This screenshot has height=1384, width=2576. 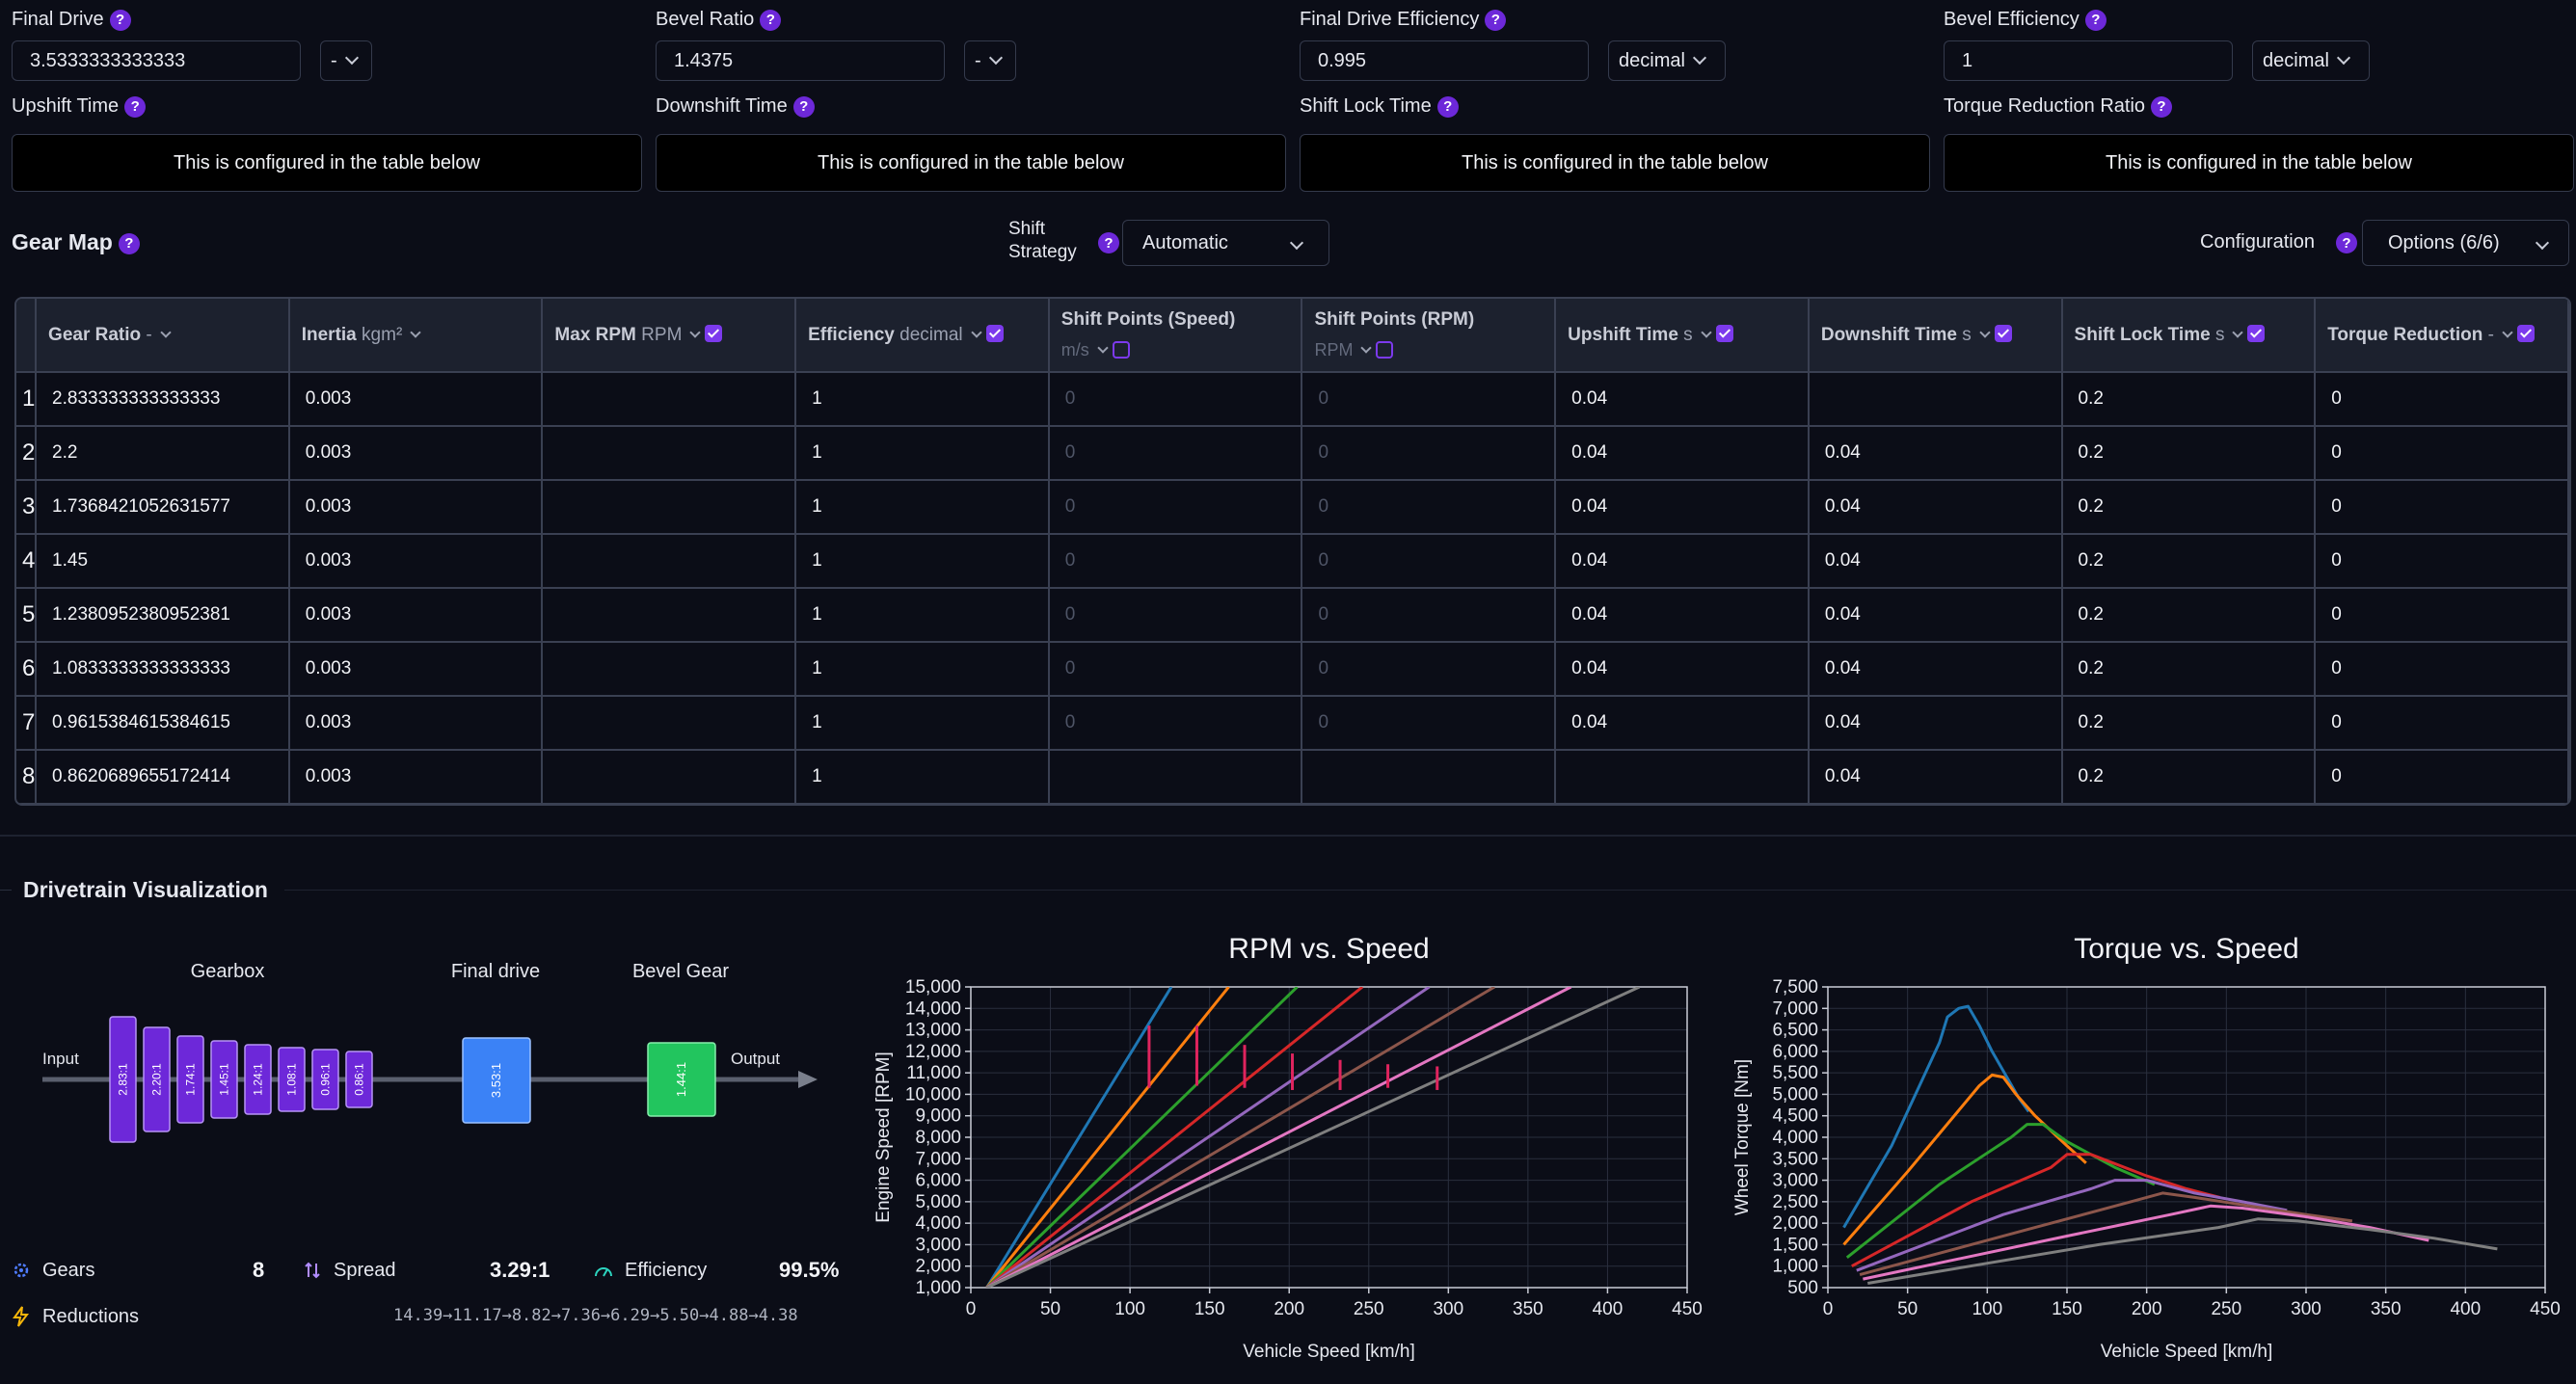 I want to click on column-header: Gear Ratio -, so click(x=163, y=336).